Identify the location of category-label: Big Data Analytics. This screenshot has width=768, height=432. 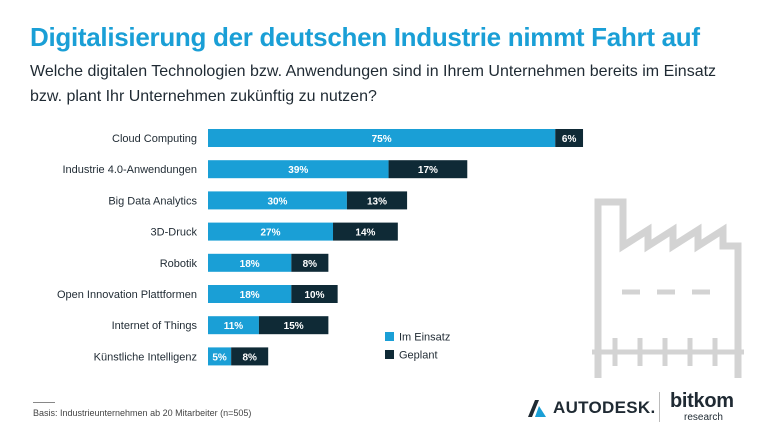
(152, 201).